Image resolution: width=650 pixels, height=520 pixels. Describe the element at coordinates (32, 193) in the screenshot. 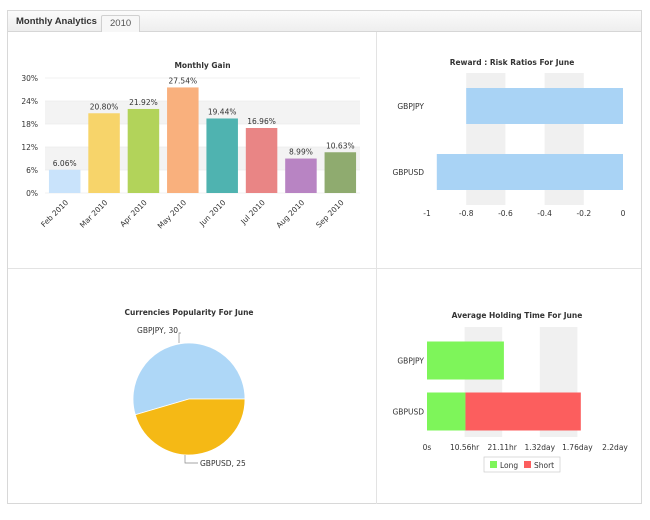

I see `y-tick-label: 0%` at that location.